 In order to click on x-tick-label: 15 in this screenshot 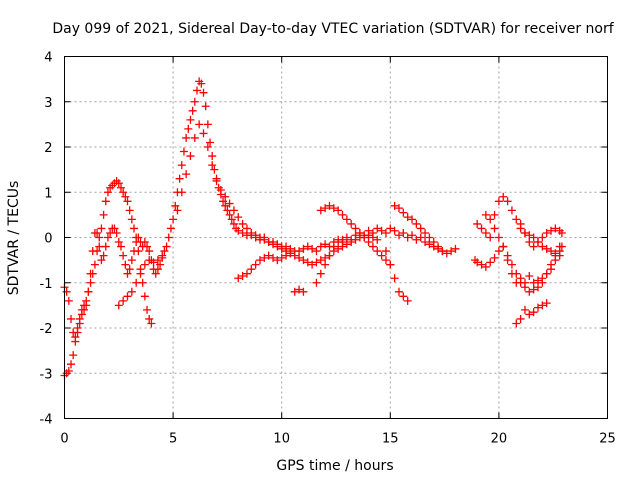, I will do `click(390, 439)`.